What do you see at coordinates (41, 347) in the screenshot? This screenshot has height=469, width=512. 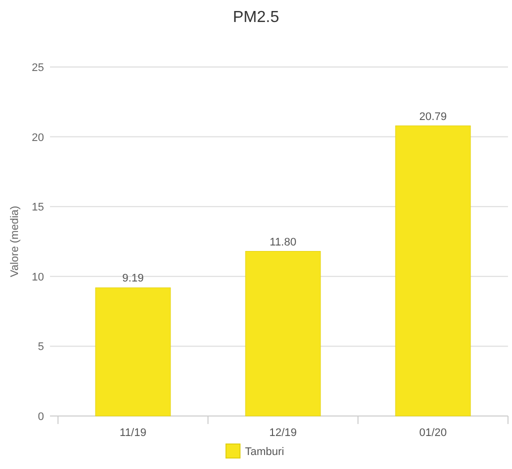 I see `y-tick-label: 5` at bounding box center [41, 347].